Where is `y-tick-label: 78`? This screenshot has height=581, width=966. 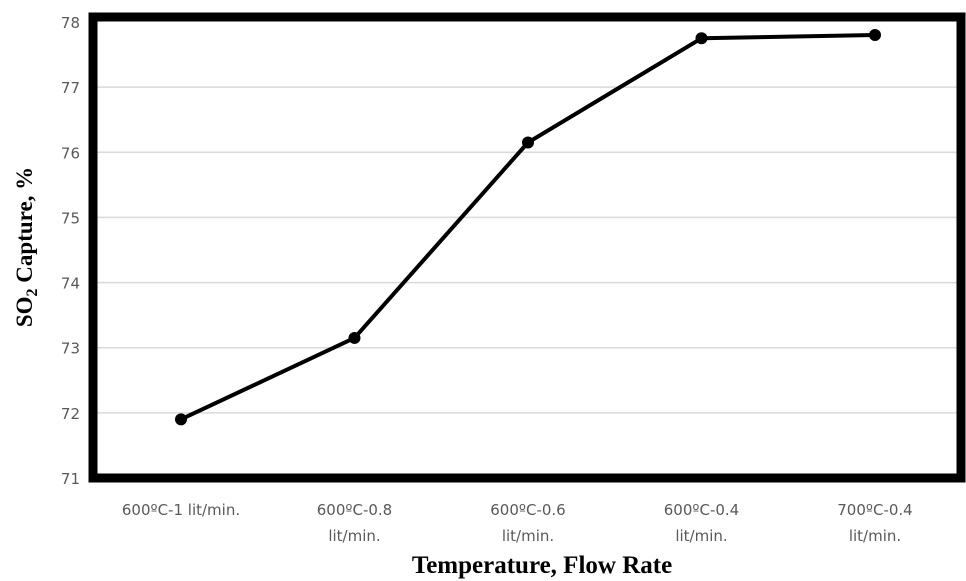
y-tick-label: 78 is located at coordinates (70, 23).